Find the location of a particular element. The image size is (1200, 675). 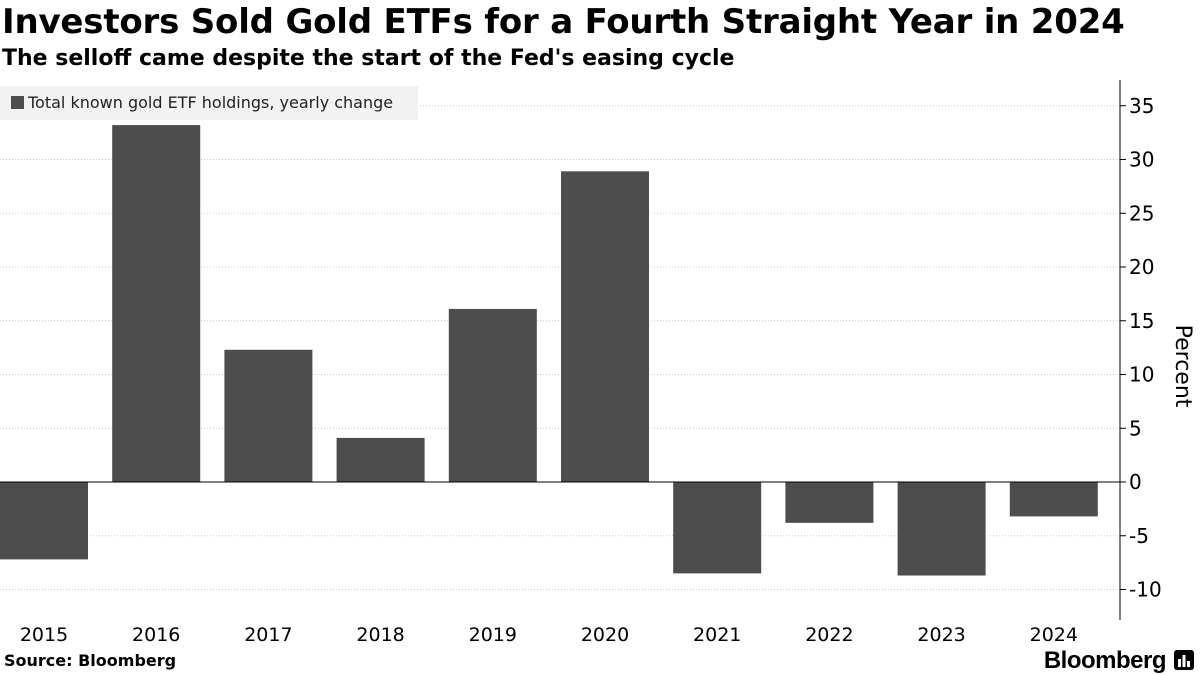

y-tick-label: -10 is located at coordinates (1145, 590).